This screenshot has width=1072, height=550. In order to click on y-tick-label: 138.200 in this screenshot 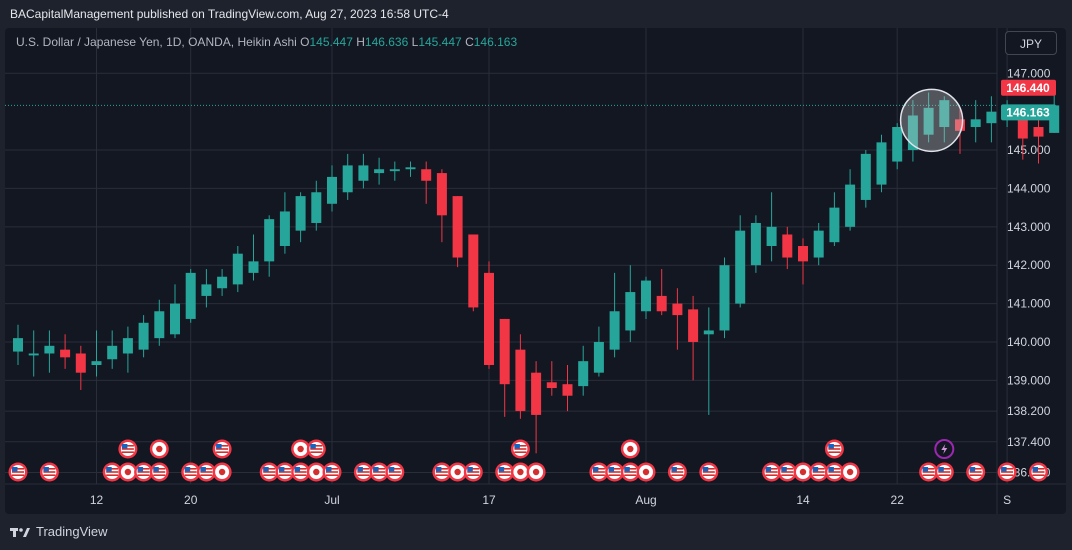, I will do `click(1029, 411)`.